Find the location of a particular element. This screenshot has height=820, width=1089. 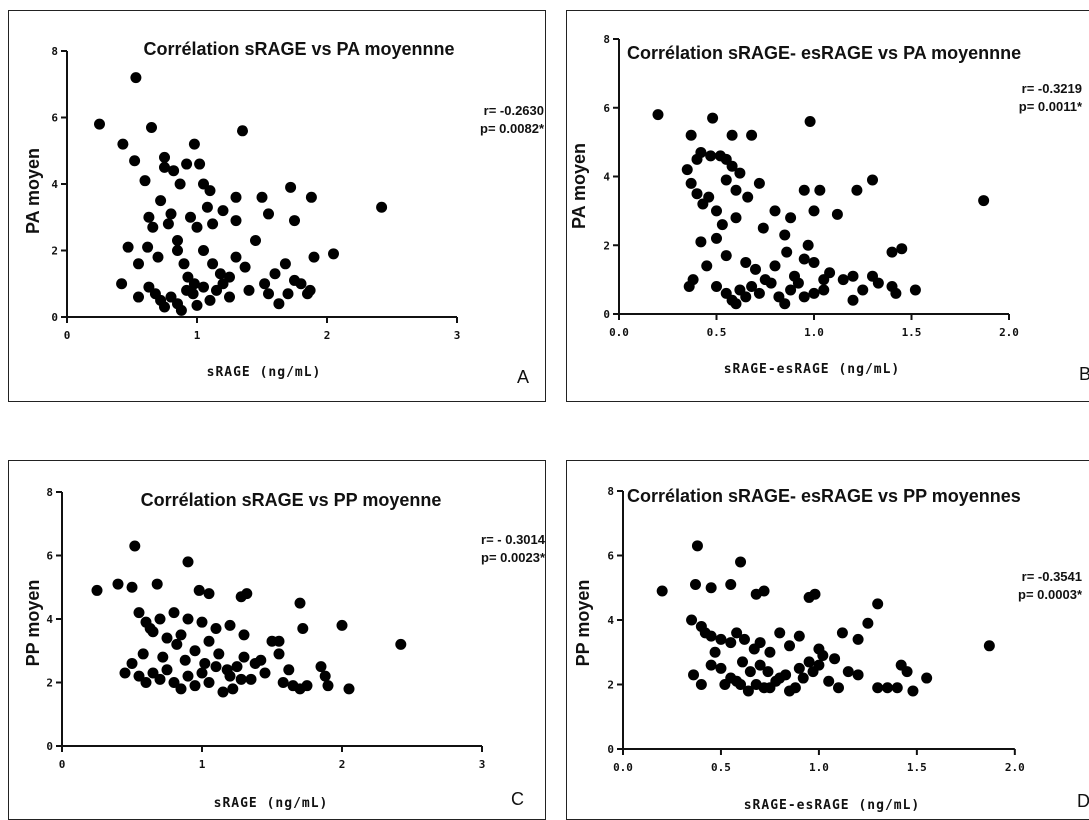

x-tick-label: 0.0 is located at coordinates (619, 332).